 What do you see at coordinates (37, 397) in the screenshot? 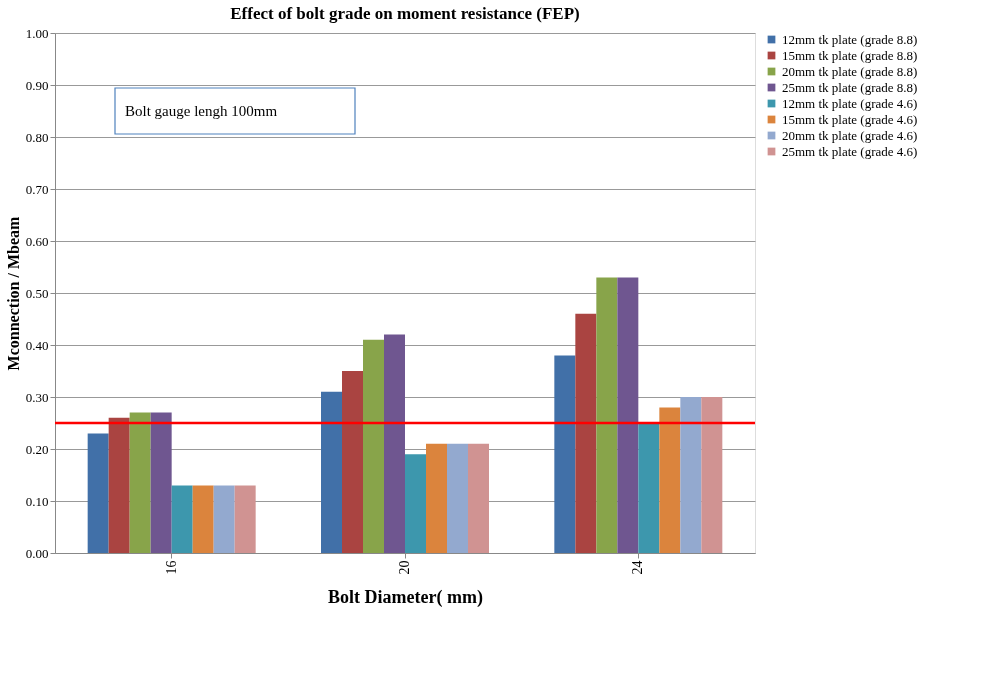
I see `y-tick-label: 0.30` at bounding box center [37, 397].